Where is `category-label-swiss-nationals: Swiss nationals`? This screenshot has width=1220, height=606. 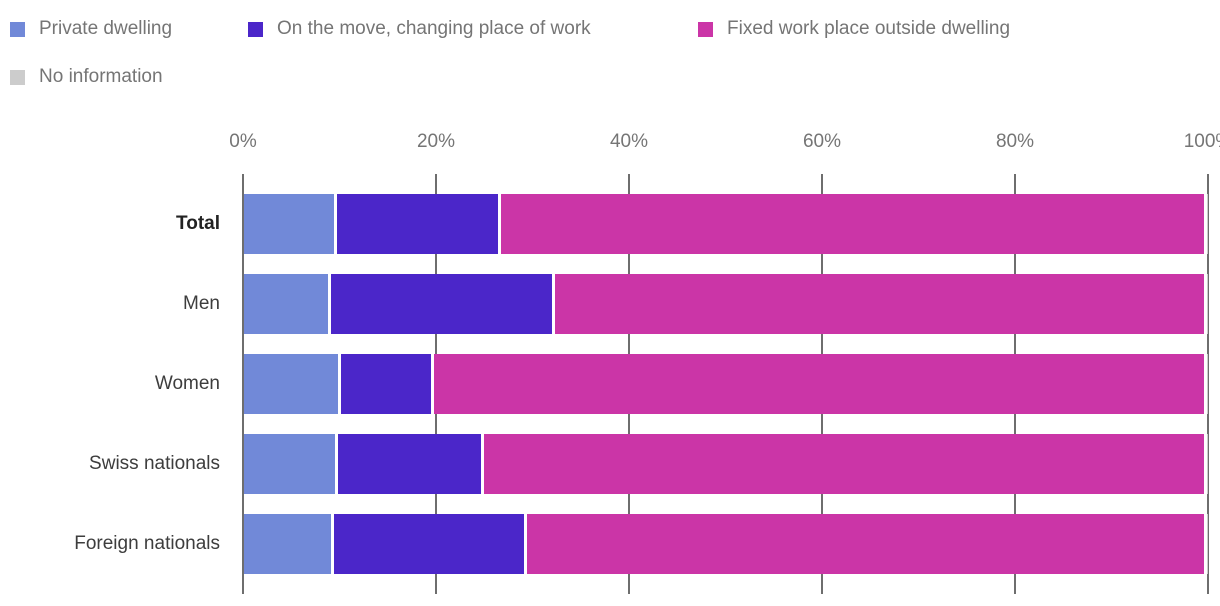
category-label-swiss-nationals: Swiss nationals is located at coordinates (154, 463).